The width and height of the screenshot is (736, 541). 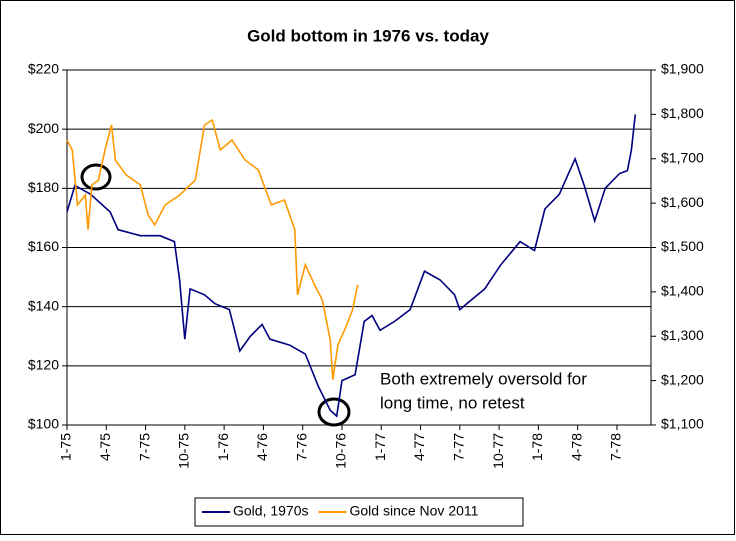 What do you see at coordinates (43, 187) in the screenshot?
I see `y-tick-label: $180` at bounding box center [43, 187].